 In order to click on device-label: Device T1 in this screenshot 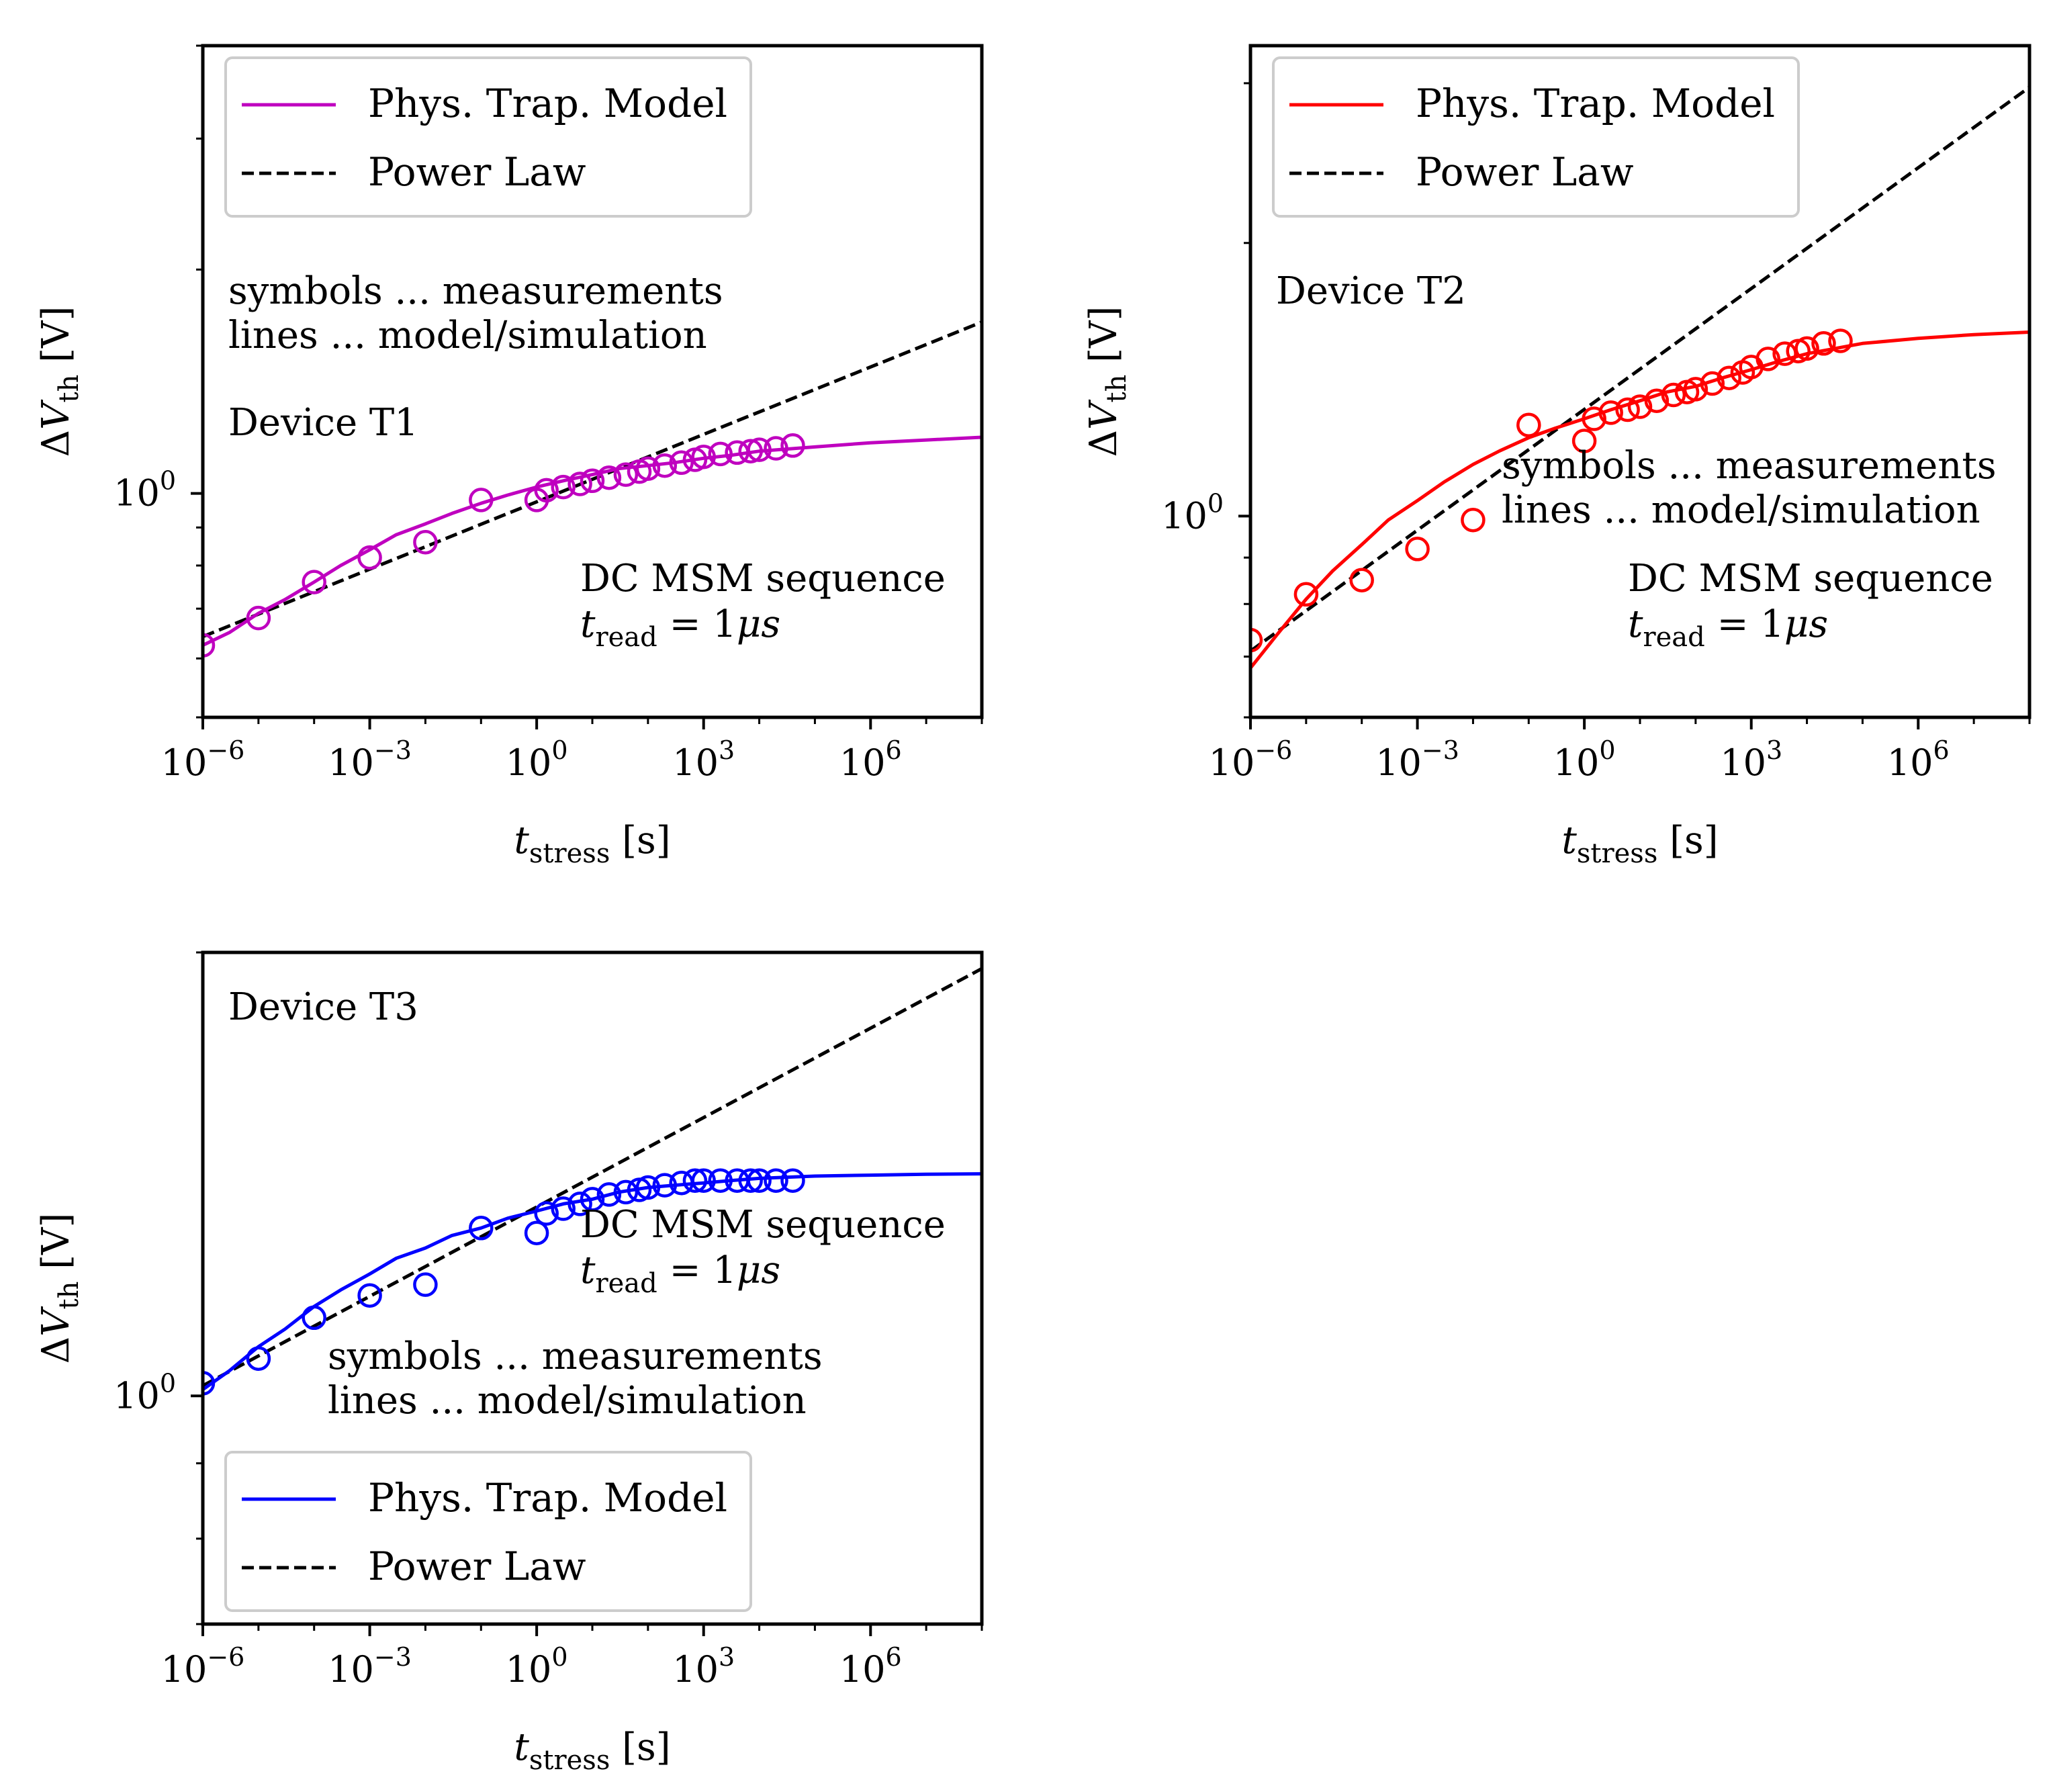, I will do `click(323, 423)`.